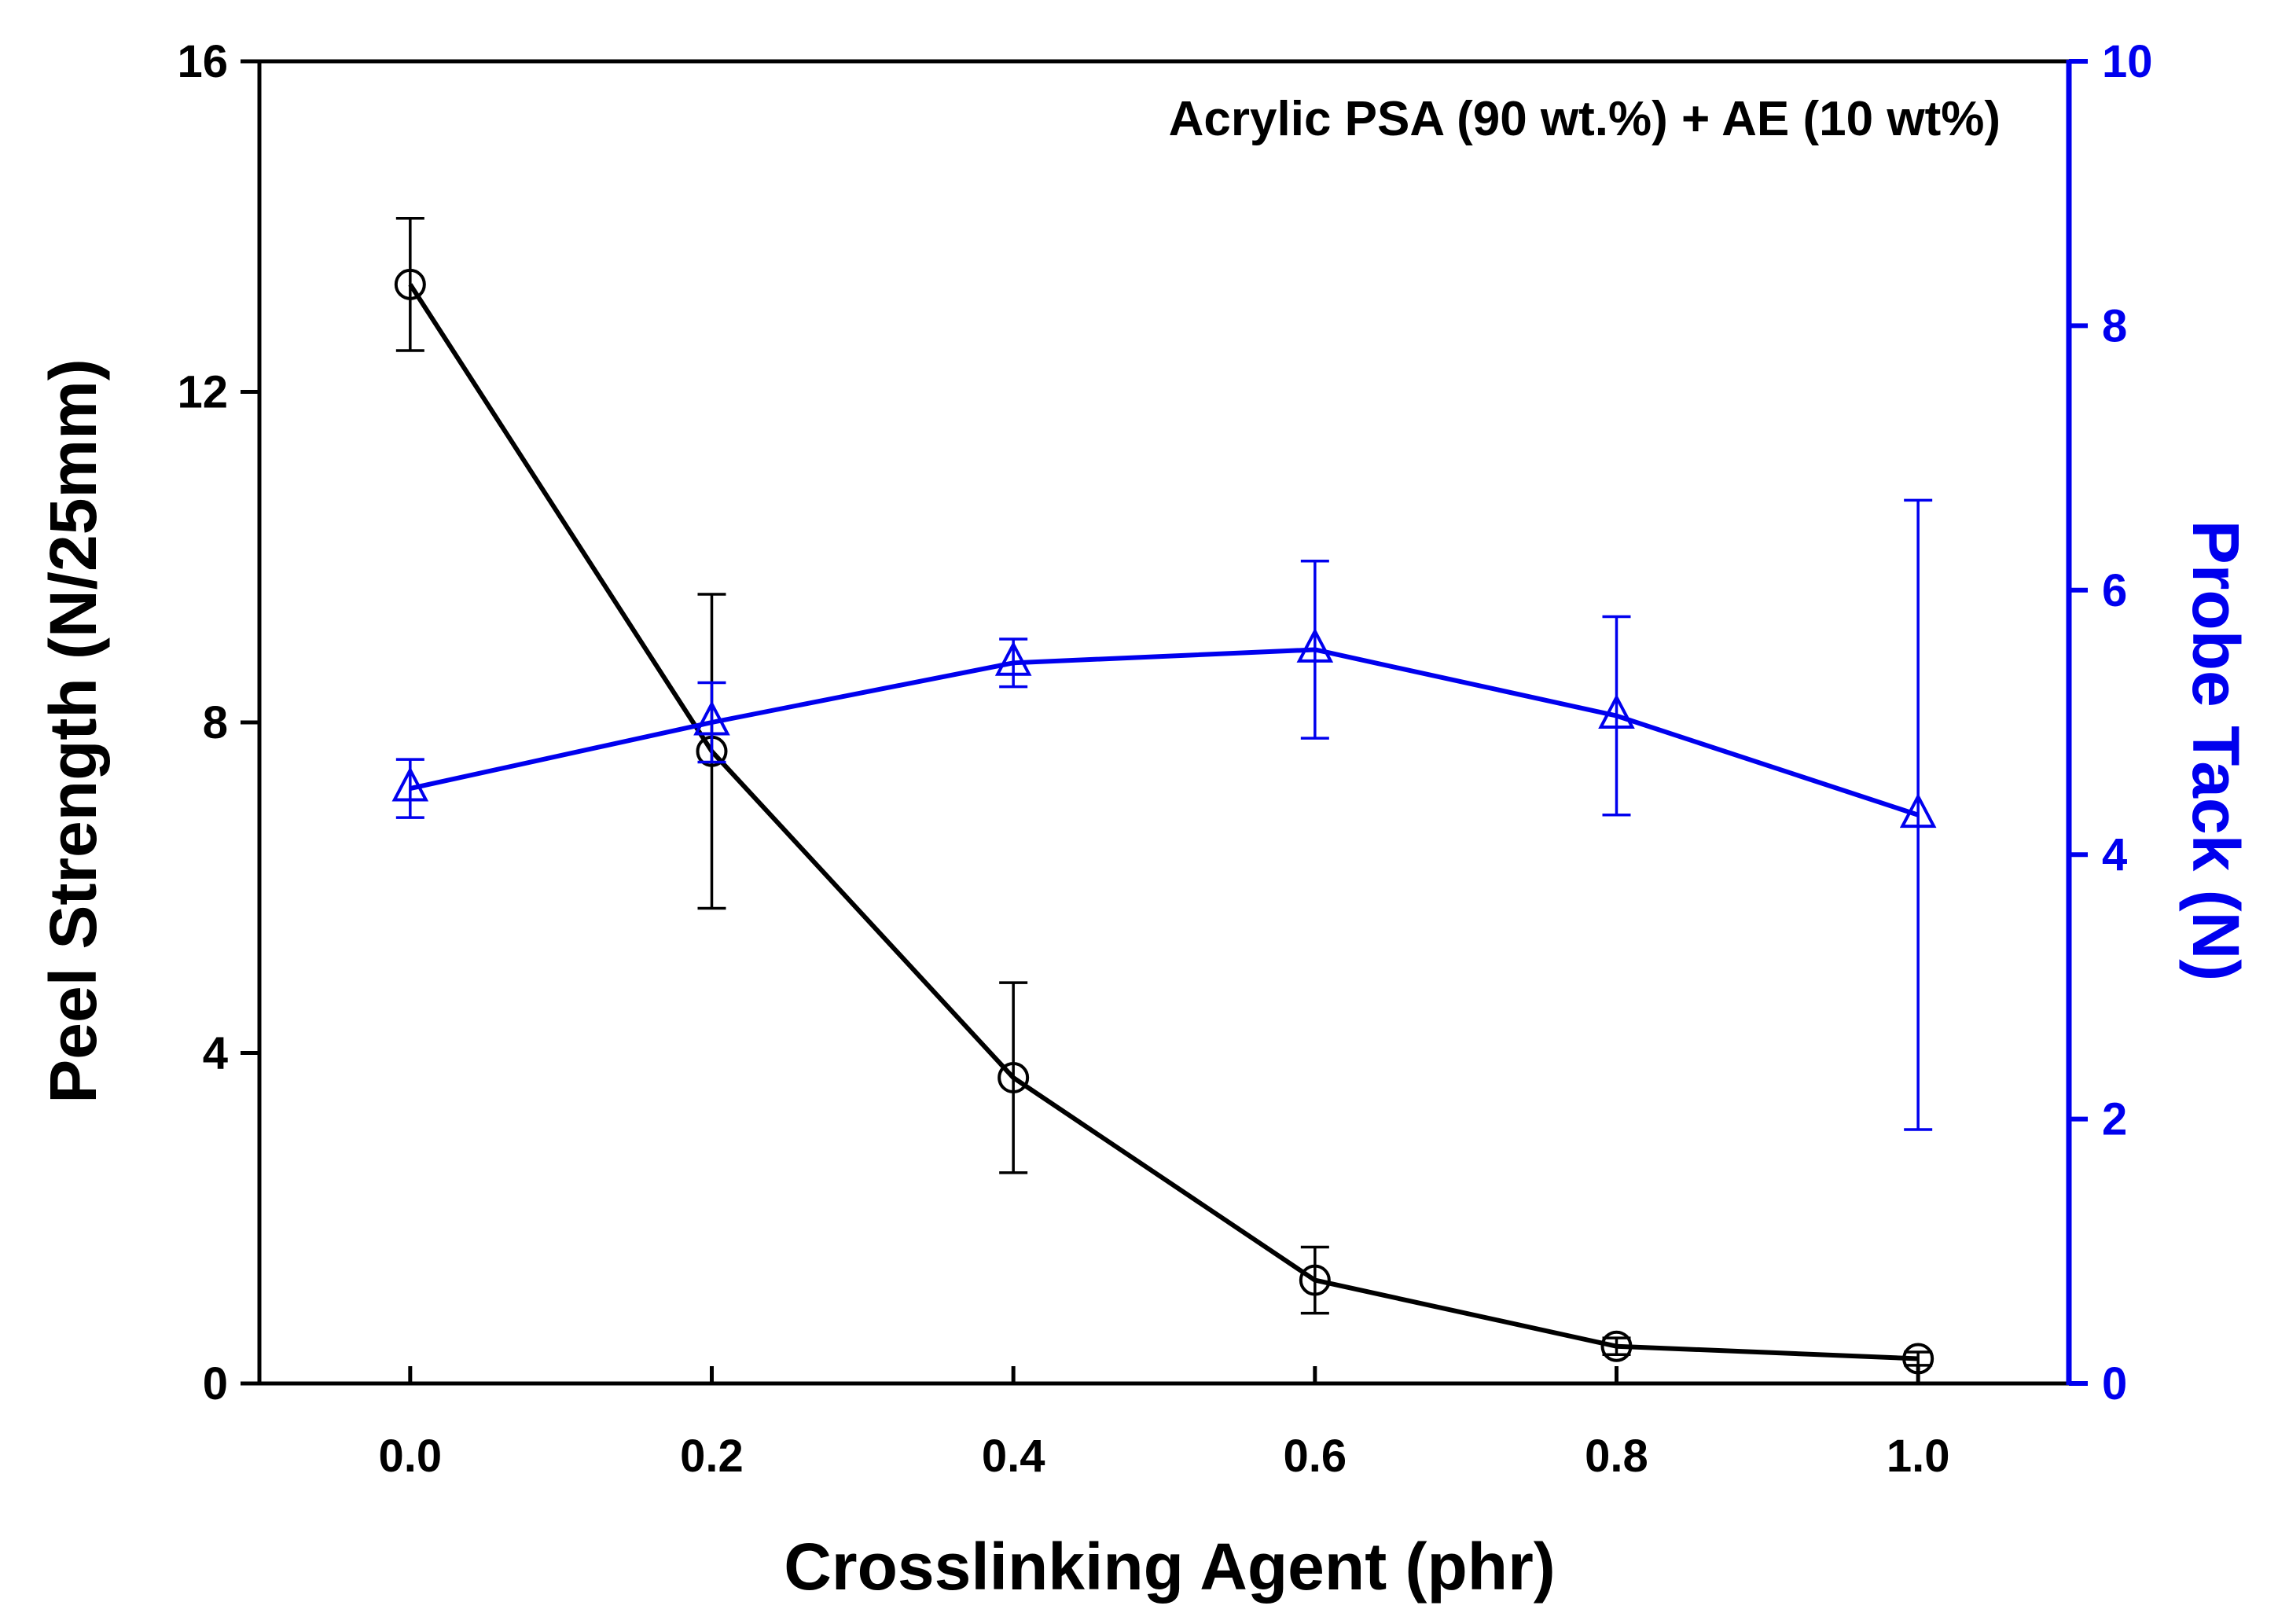 The image size is (2289, 1624). Describe the element at coordinates (2114, 591) in the screenshot. I see `right-y-tick-label: 6` at that location.